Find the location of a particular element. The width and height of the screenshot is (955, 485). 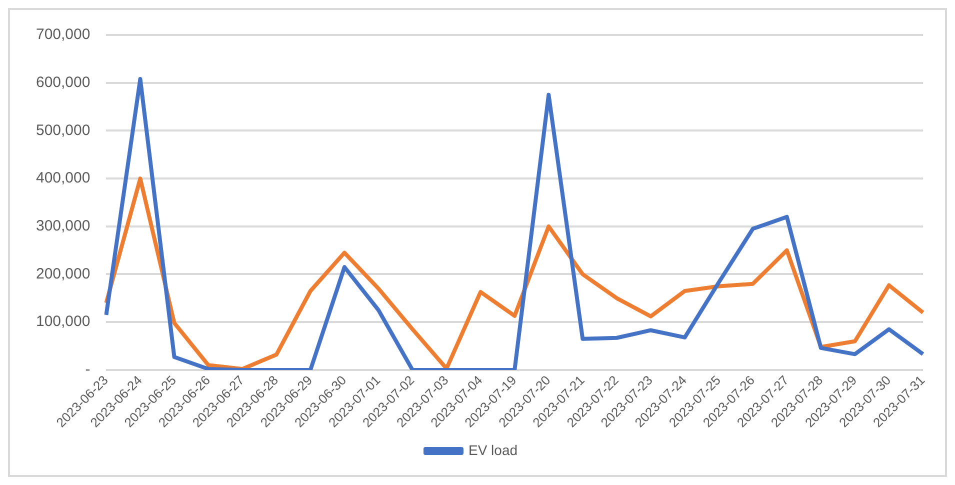

y-tick-label: 300,000 is located at coordinates (63, 226).